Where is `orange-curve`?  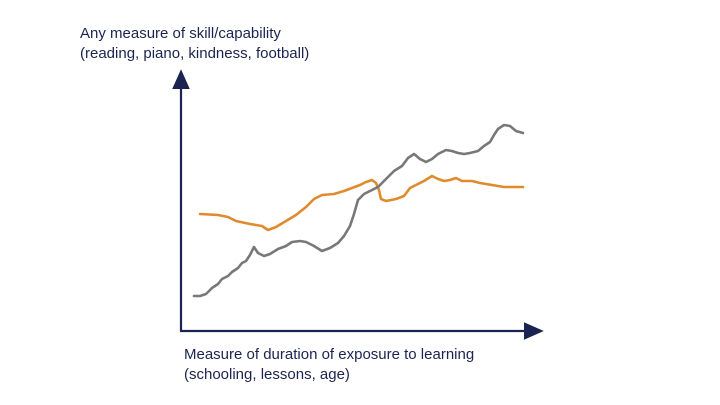
orange-curve is located at coordinates (361, 203).